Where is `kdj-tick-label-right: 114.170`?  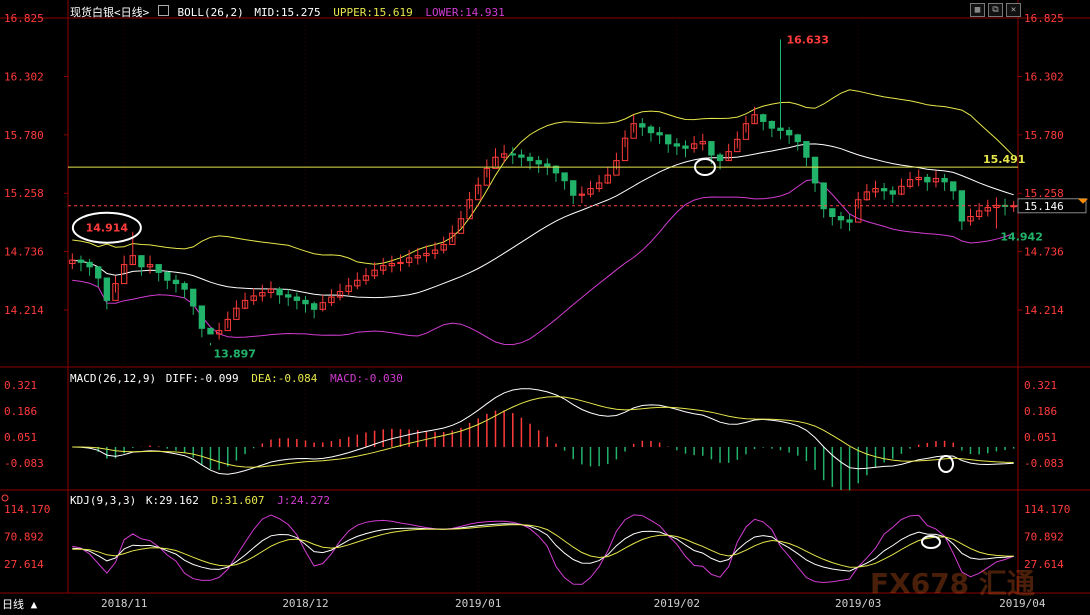 kdj-tick-label-right: 114.170 is located at coordinates (1047, 509).